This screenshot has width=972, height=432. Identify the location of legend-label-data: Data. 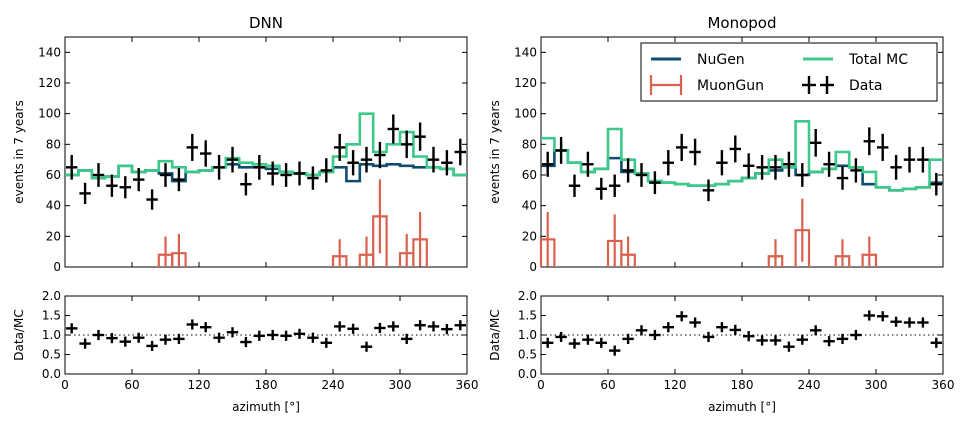
(865, 86).